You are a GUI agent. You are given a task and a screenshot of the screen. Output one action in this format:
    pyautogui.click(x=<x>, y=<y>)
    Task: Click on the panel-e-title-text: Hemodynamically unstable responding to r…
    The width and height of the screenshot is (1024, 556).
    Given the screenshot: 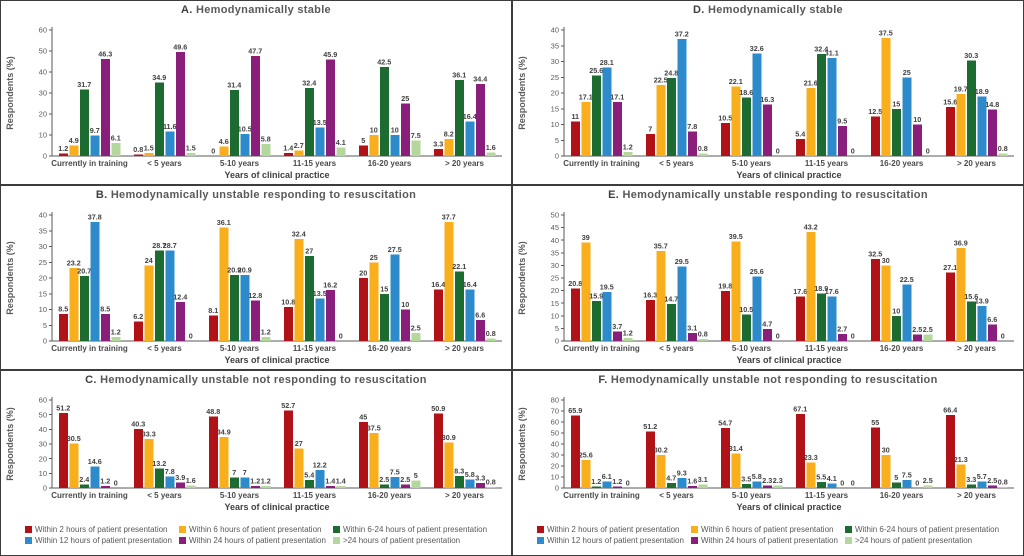 What is the action you would take?
    pyautogui.click(x=775, y=195)
    